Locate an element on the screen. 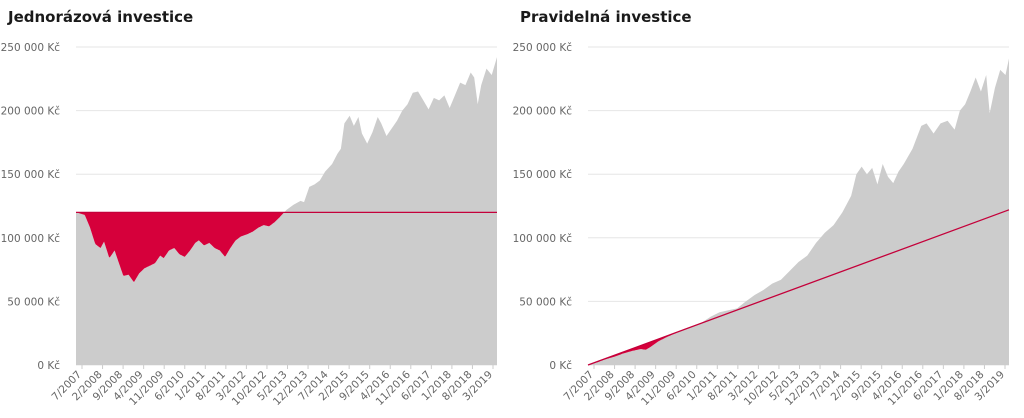 Image resolution: width=1024 pixels, height=418 pixels. loss-area is located at coordinates (180, 247).